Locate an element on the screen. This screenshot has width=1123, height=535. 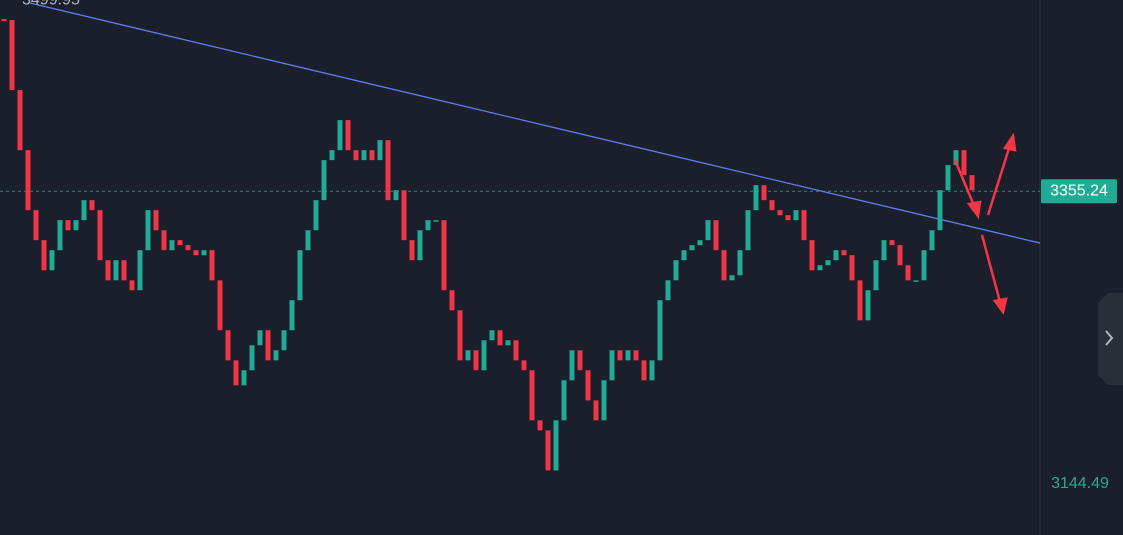
expand-button is located at coordinates (1110, 339).